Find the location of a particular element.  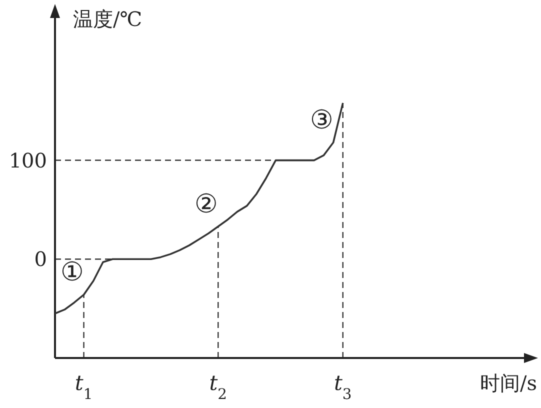

y-tick-label: 100 is located at coordinates (27, 160).